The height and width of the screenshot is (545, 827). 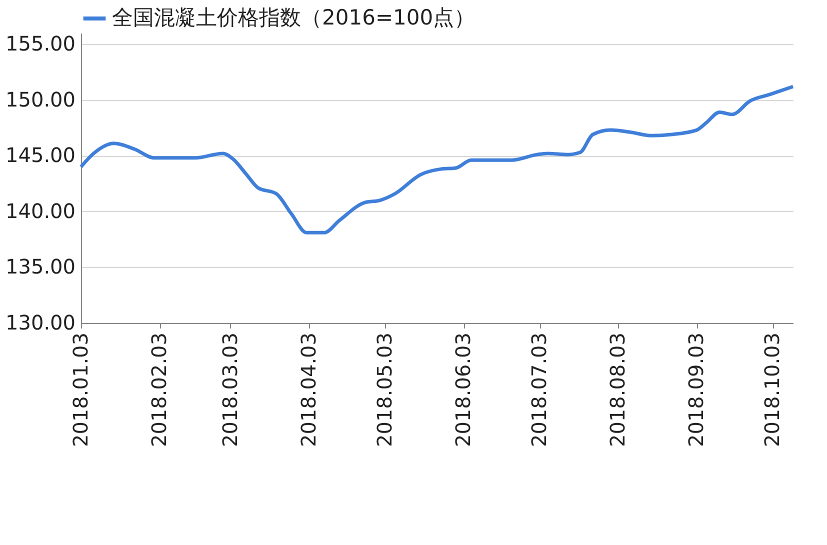 What do you see at coordinates (41, 266) in the screenshot?
I see `y-tick-label: 135.00` at bounding box center [41, 266].